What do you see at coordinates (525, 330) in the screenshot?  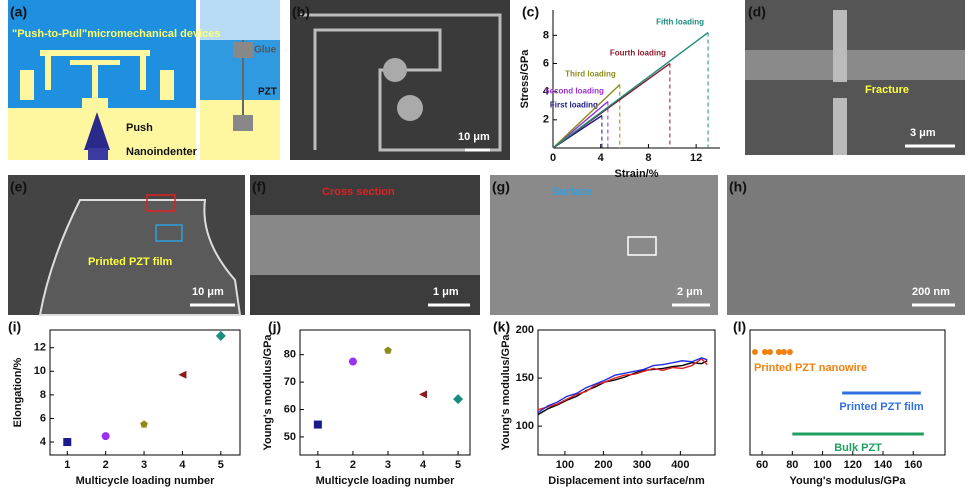 I see `y-tick-label: 200` at bounding box center [525, 330].